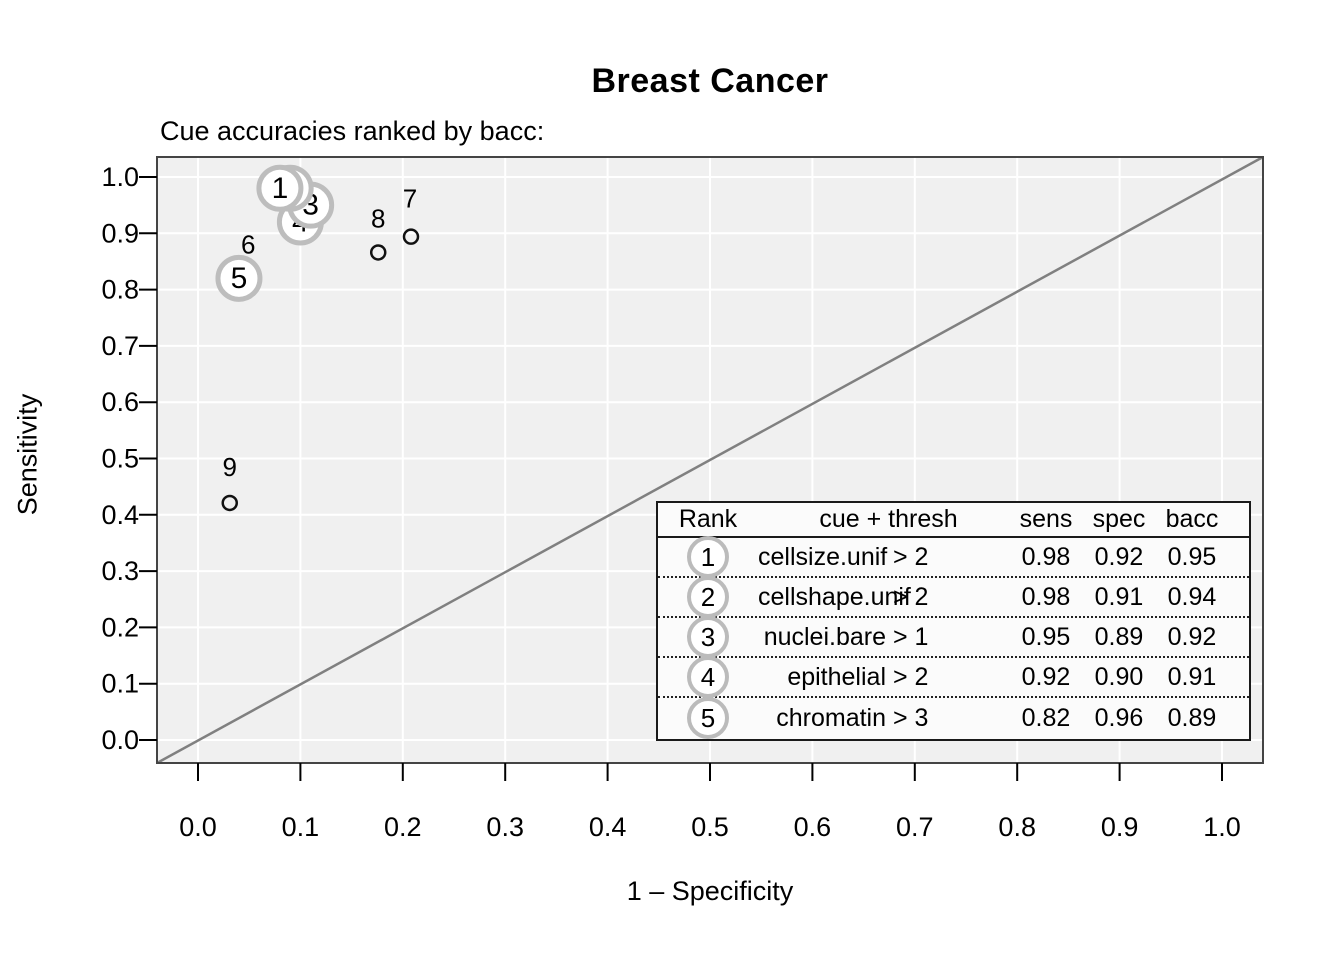 This screenshot has height=960, width=1344. Describe the element at coordinates (378, 218) in the screenshot. I see `cue-point-label-8: 8` at that location.